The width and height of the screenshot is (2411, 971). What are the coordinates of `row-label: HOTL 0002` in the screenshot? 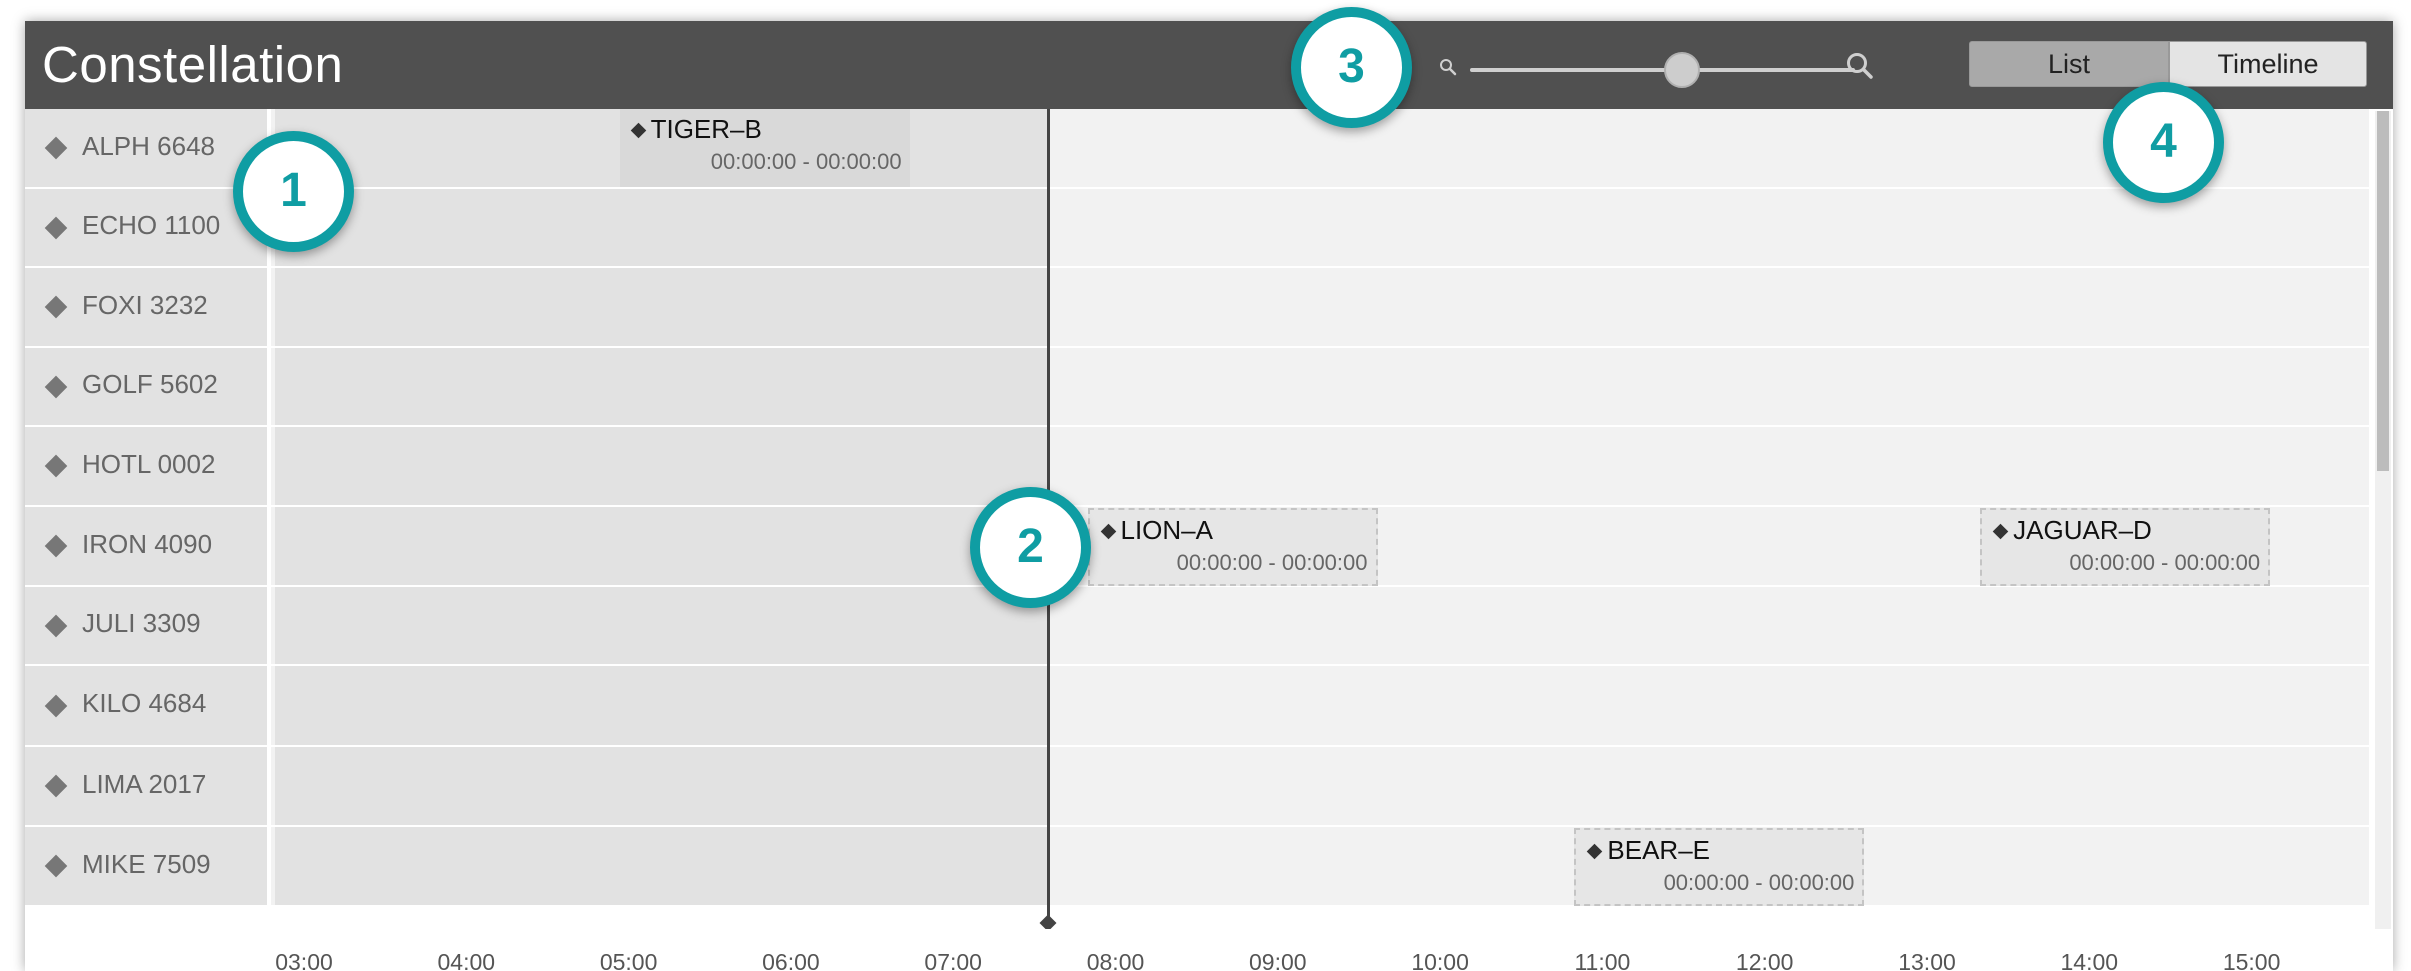 It's located at (148, 466).